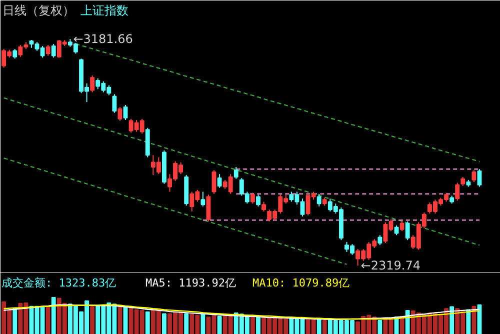  What do you see at coordinates (103, 39) in the screenshot?
I see `annotation: ←3181.66` at bounding box center [103, 39].